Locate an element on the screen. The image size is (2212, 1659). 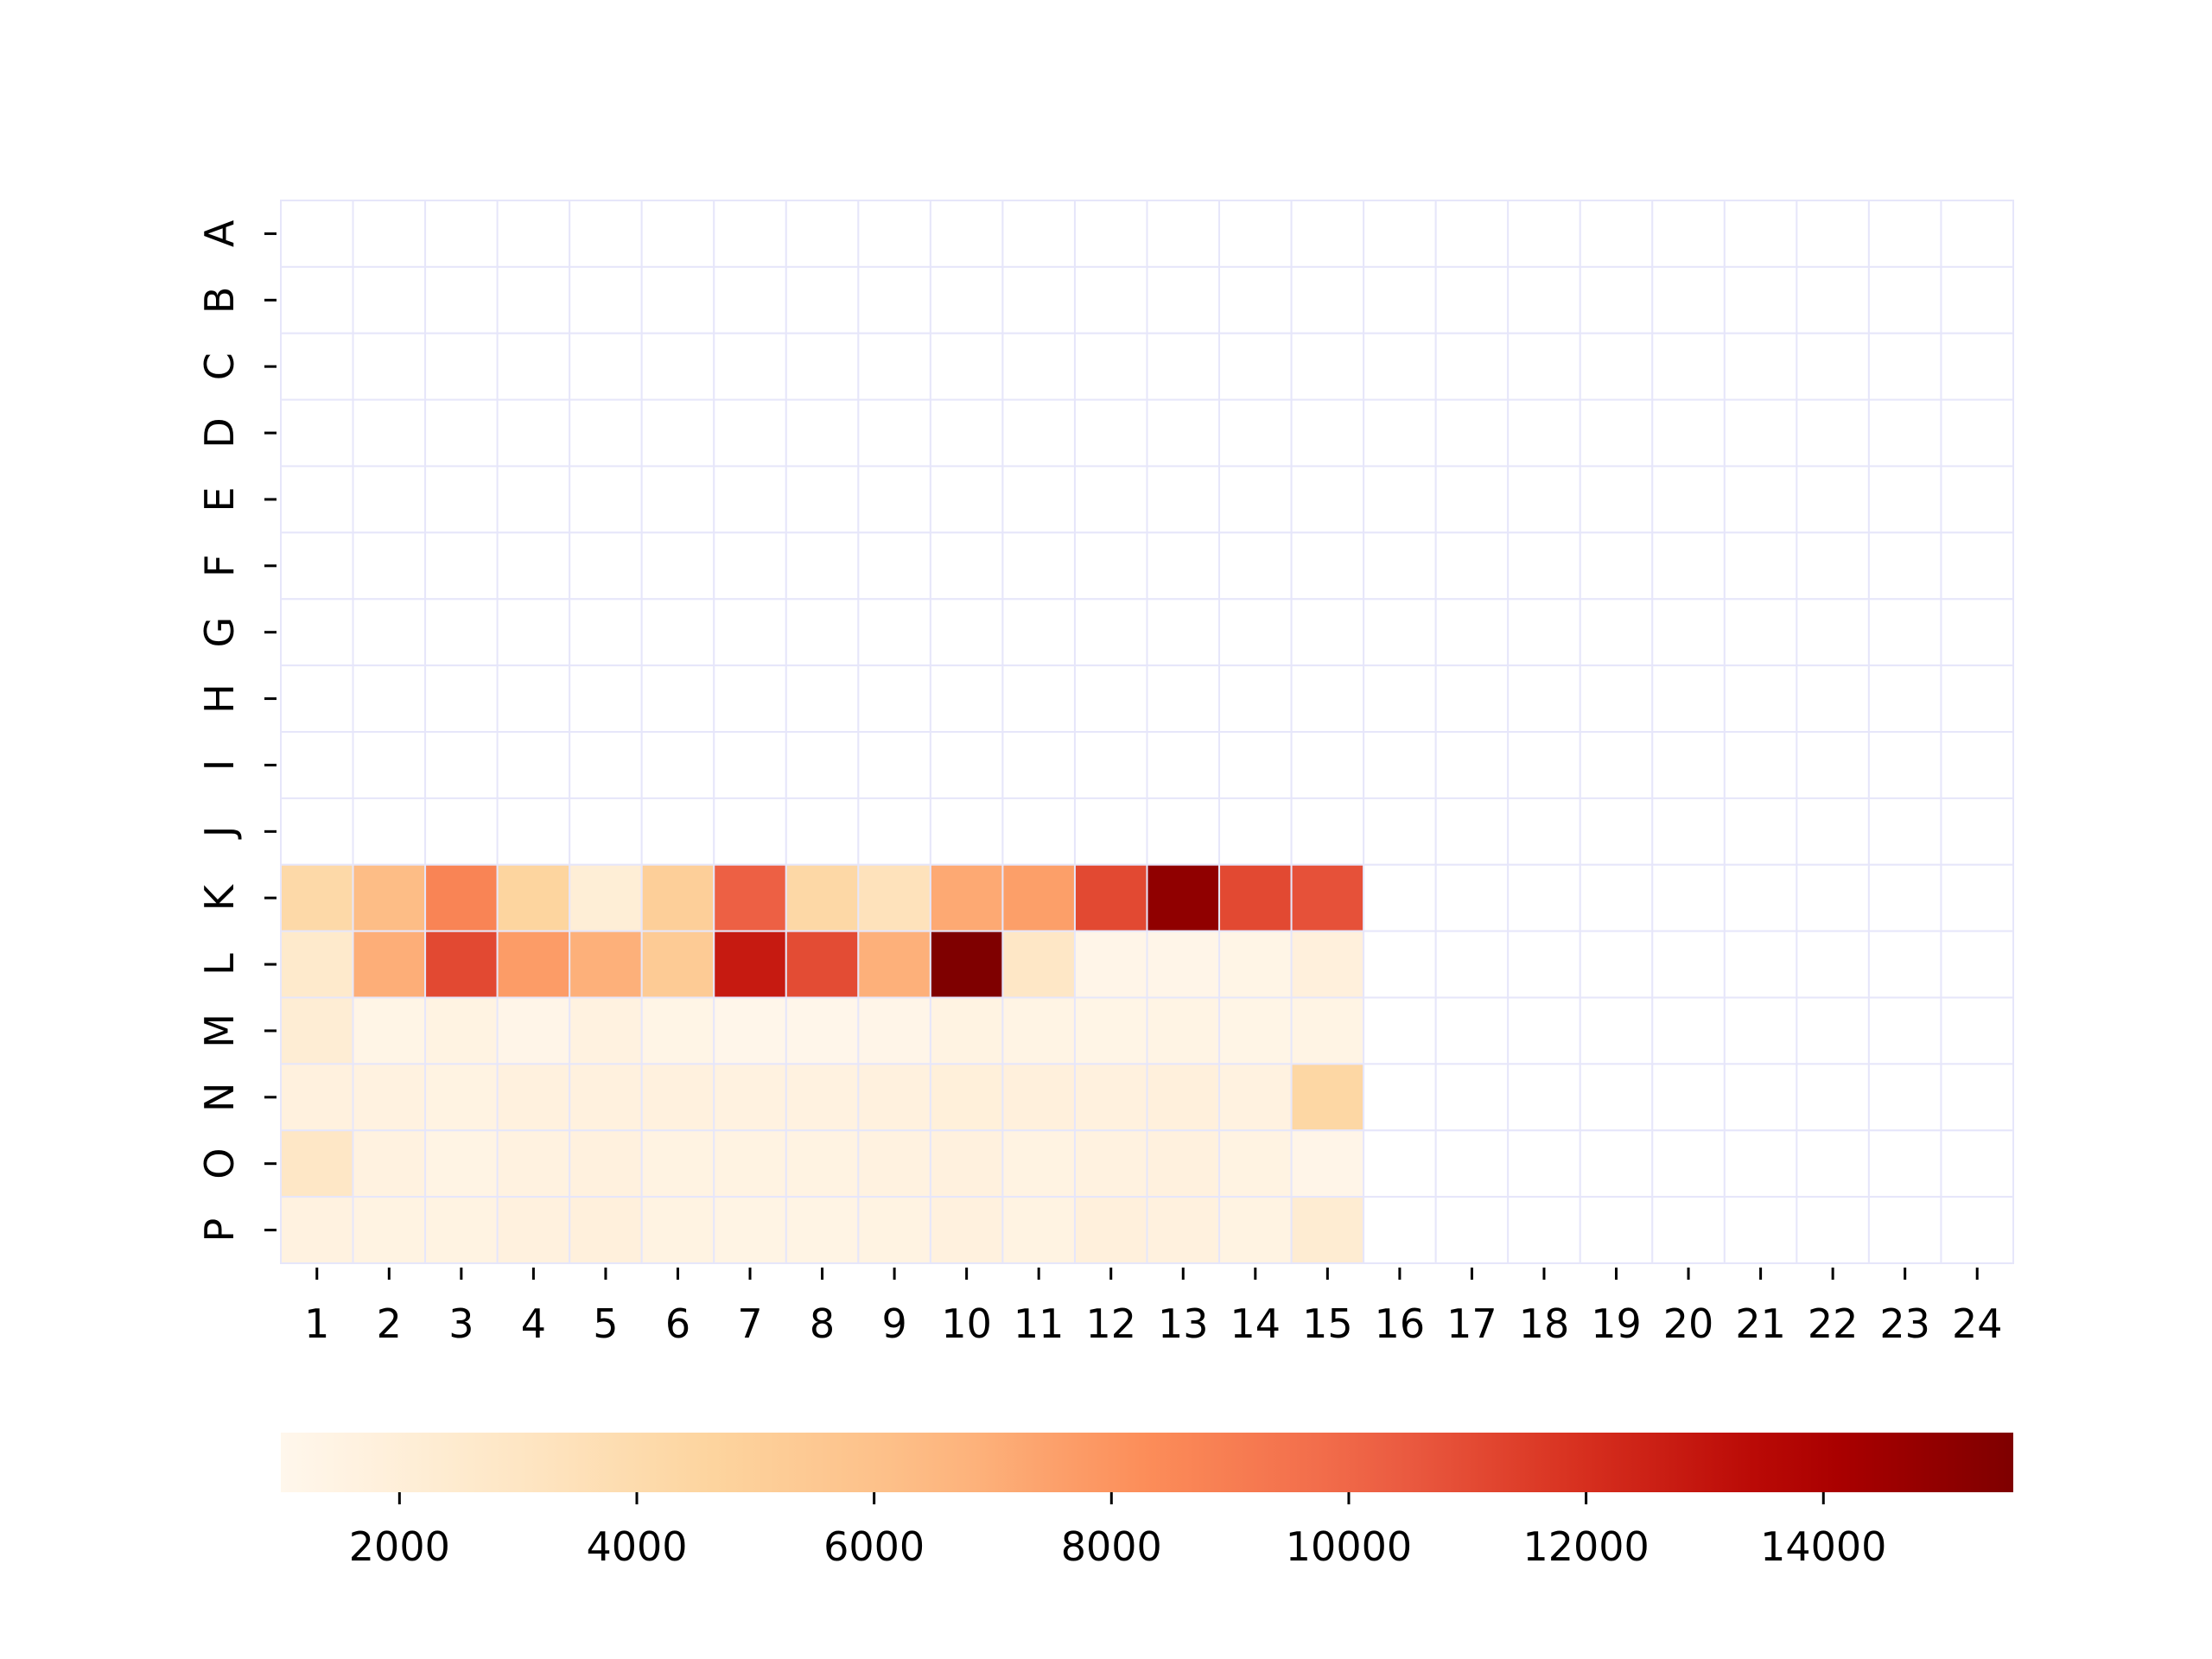
x-tick-label-21: 21 is located at coordinates (1760, 1323).